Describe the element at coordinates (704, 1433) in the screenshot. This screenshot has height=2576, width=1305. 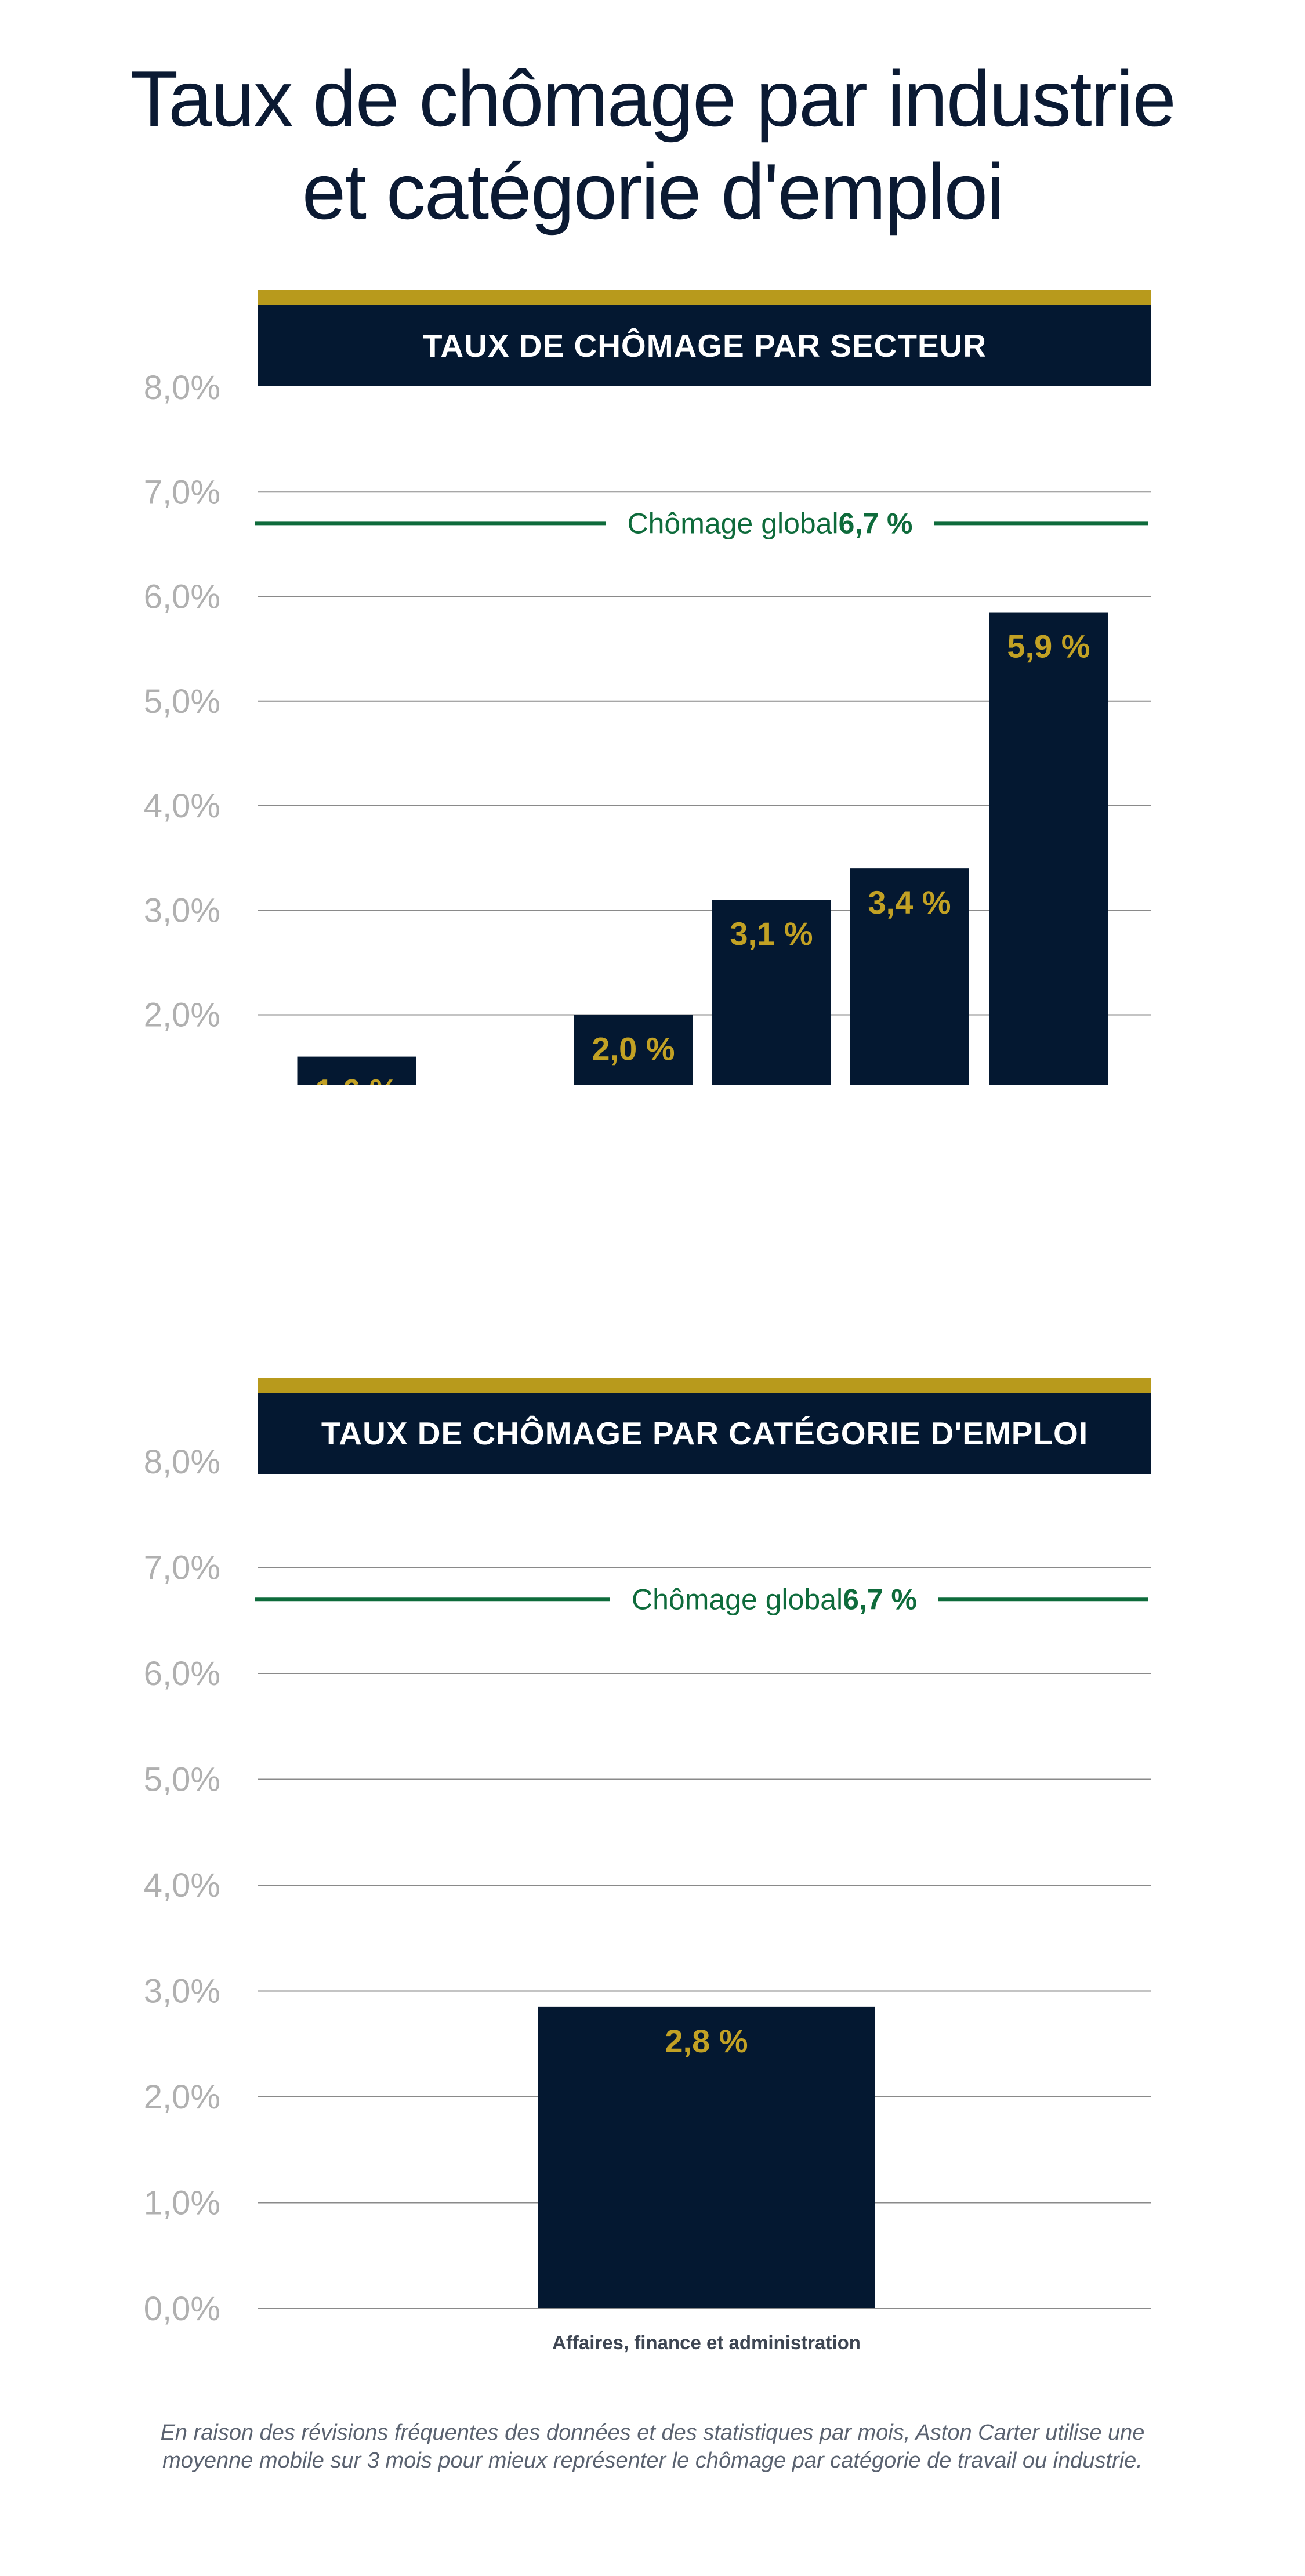
I see `chart-2-header: TAUX DE CHÔMAGE PAR CATÉGORIE D'EMPLOI` at that location.